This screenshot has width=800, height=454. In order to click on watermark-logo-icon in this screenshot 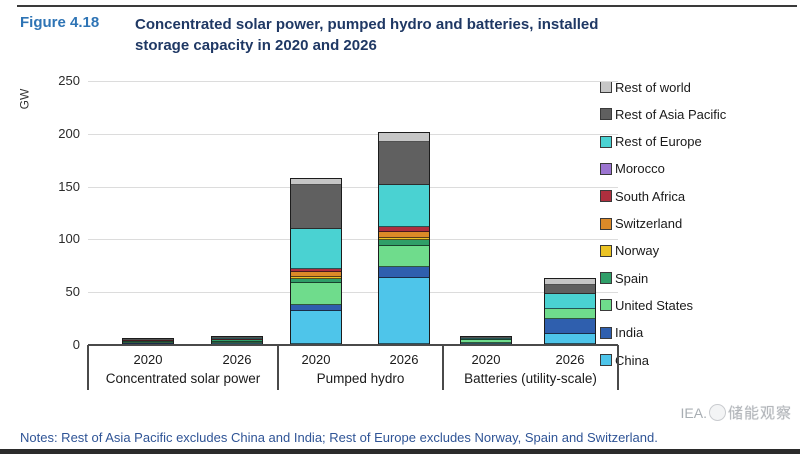, I will do `click(717, 412)`.